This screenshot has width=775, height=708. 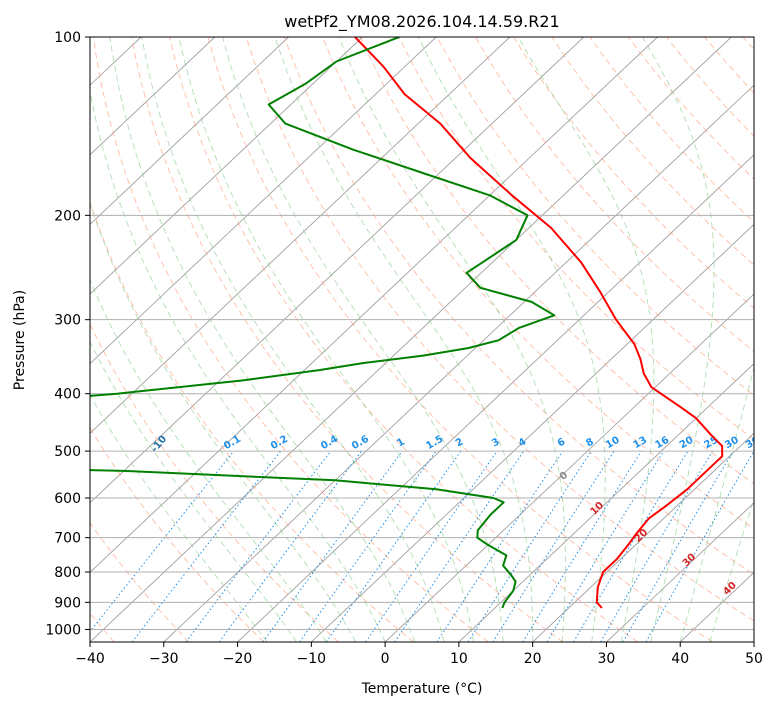 What do you see at coordinates (419, 654) in the screenshot?
I see `x-axis-ticks: −40 −30 −20 −10 0 10 20 30 40 50` at bounding box center [419, 654].